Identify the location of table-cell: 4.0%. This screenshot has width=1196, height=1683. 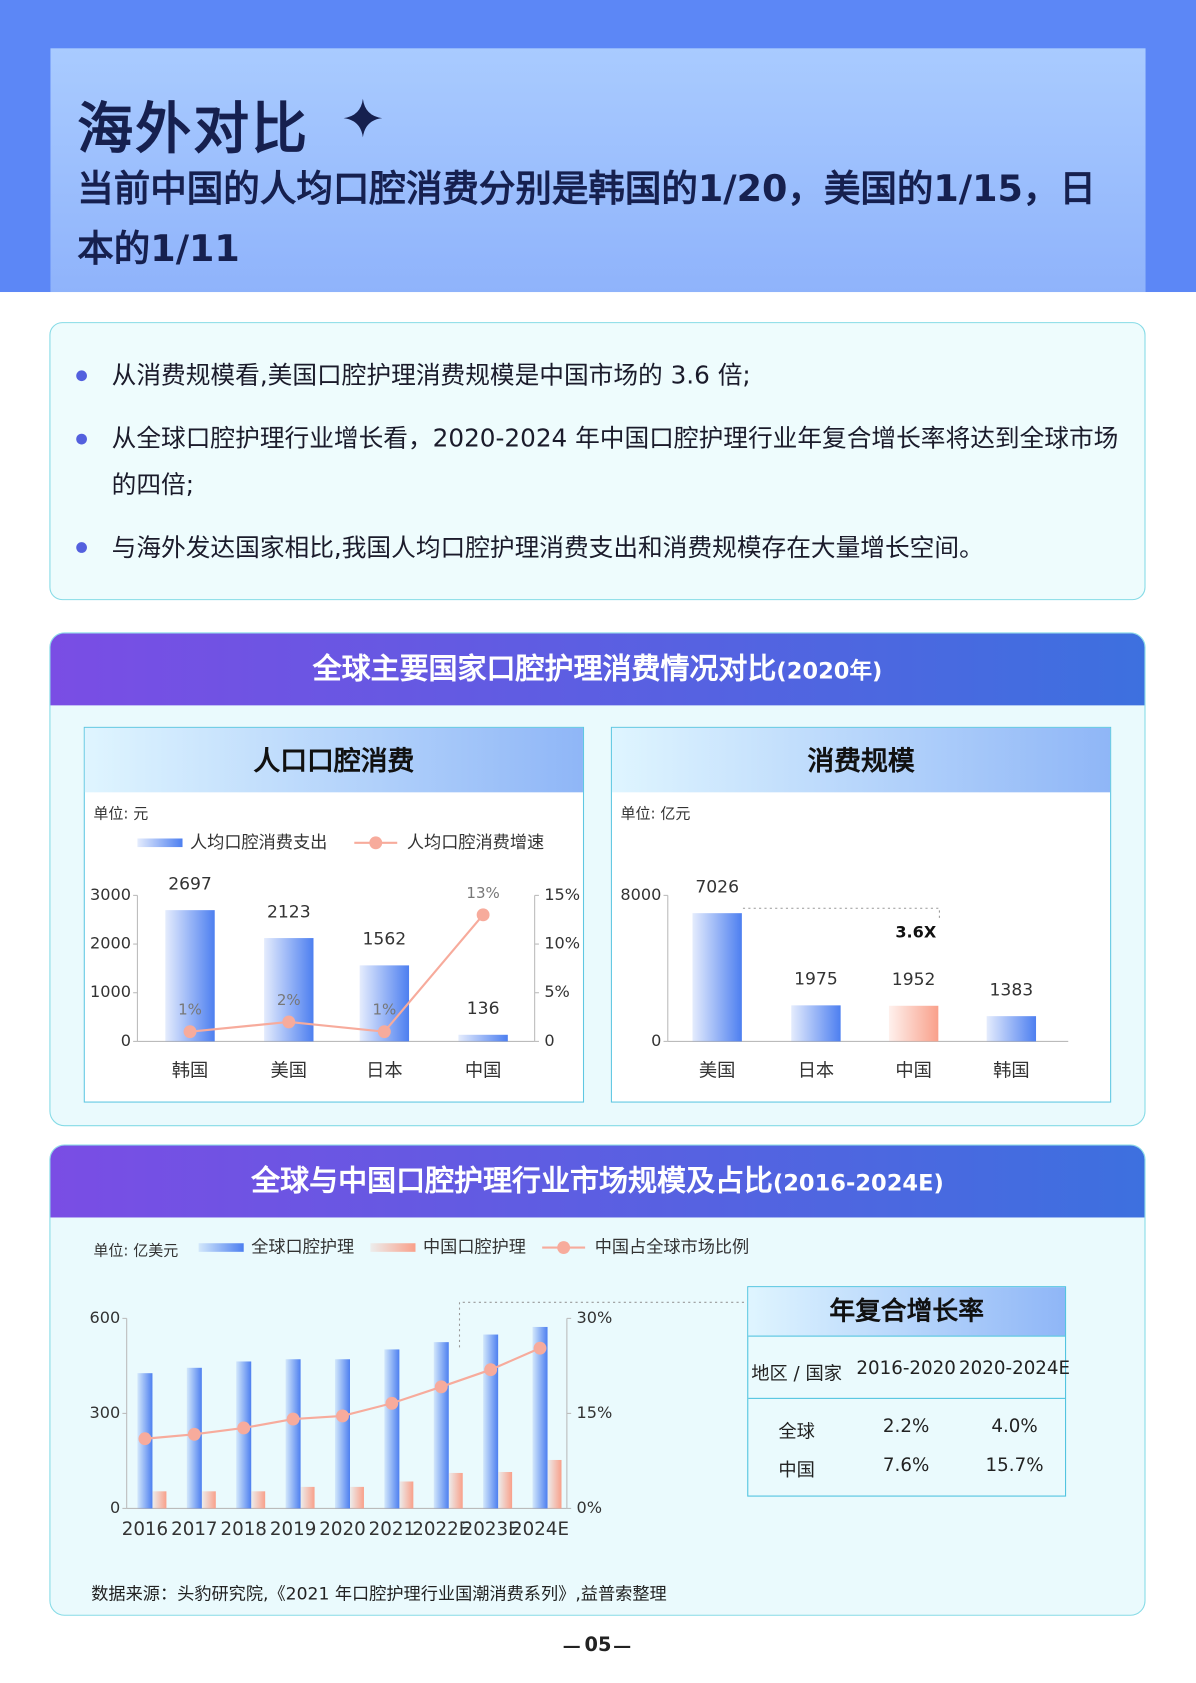
(1014, 1427).